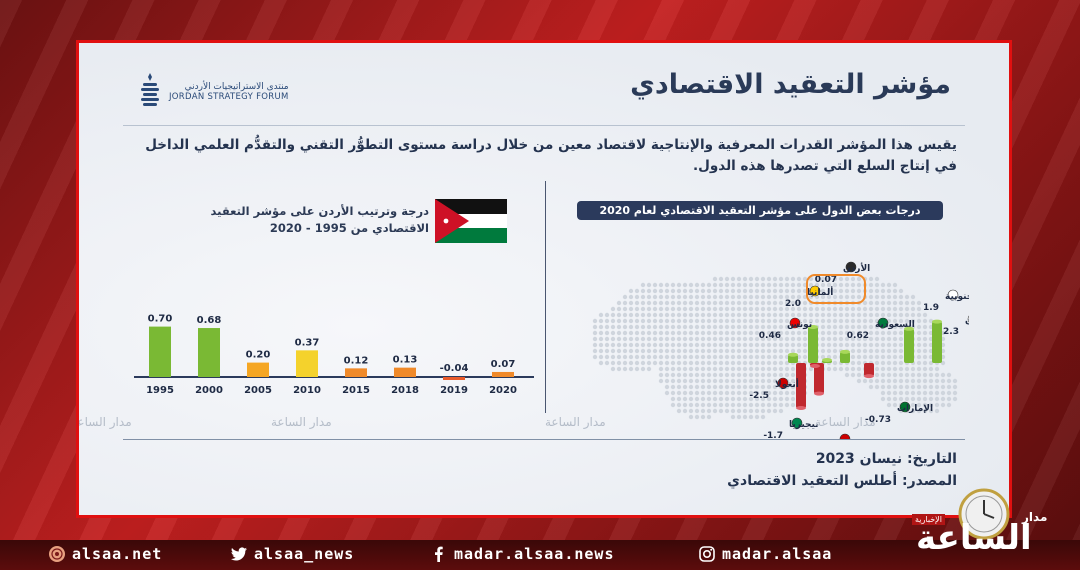 This screenshot has height=570, width=1080. I want to click on jordan-flag-icon, so click(471, 221).